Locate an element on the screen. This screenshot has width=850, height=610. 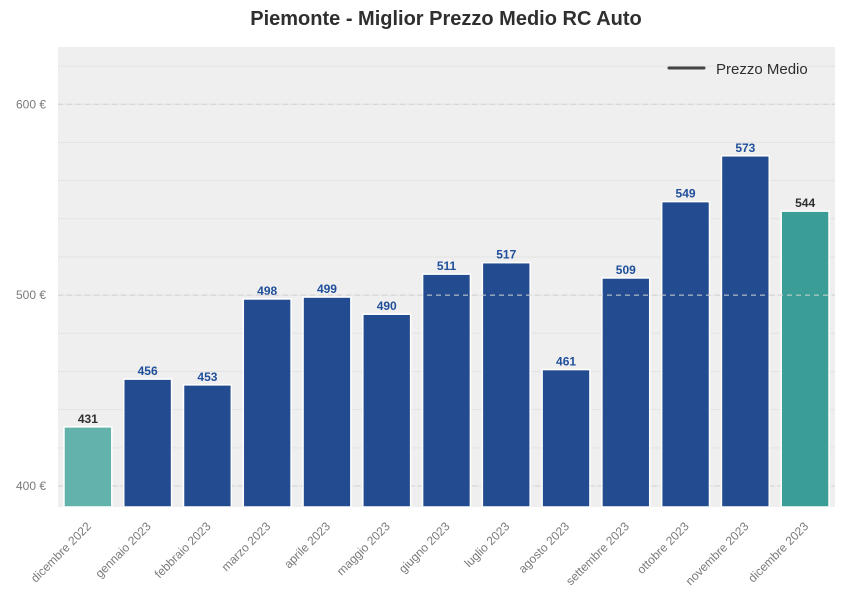
x-tick-label: ottobre 2023 is located at coordinates (663, 548).